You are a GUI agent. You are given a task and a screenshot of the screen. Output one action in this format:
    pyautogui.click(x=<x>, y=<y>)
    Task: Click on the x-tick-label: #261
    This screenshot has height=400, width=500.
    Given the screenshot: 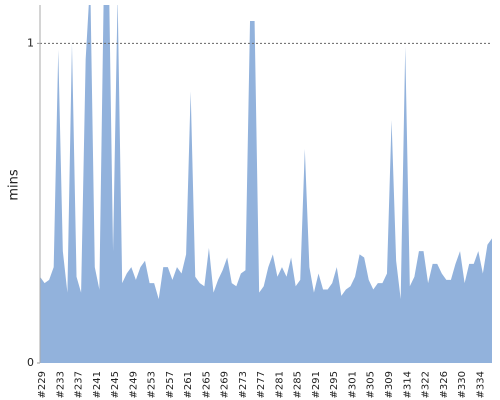 What is the action you would take?
    pyautogui.click(x=188, y=384)
    